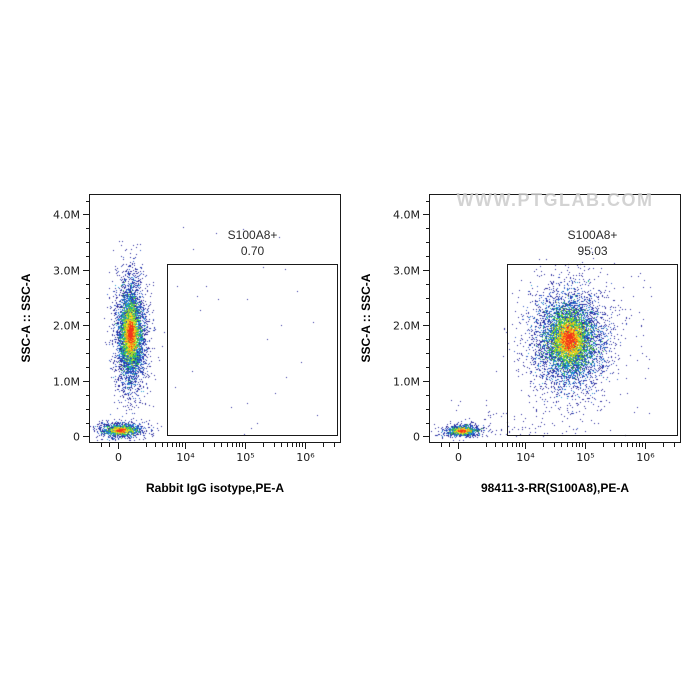 Image resolution: width=700 pixels, height=700 pixels. Describe the element at coordinates (214, 488) in the screenshot. I see `x-axis-label: Rabbit IgG isotype,PE-A` at that location.